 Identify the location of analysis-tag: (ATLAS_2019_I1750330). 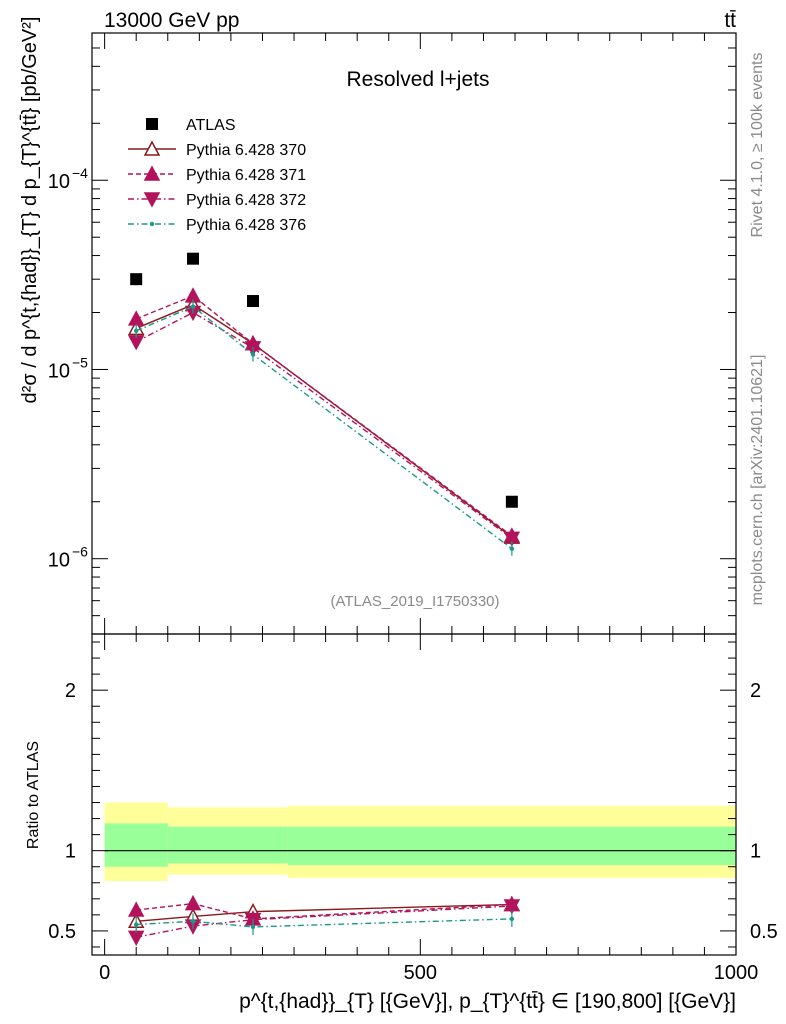
(414, 601).